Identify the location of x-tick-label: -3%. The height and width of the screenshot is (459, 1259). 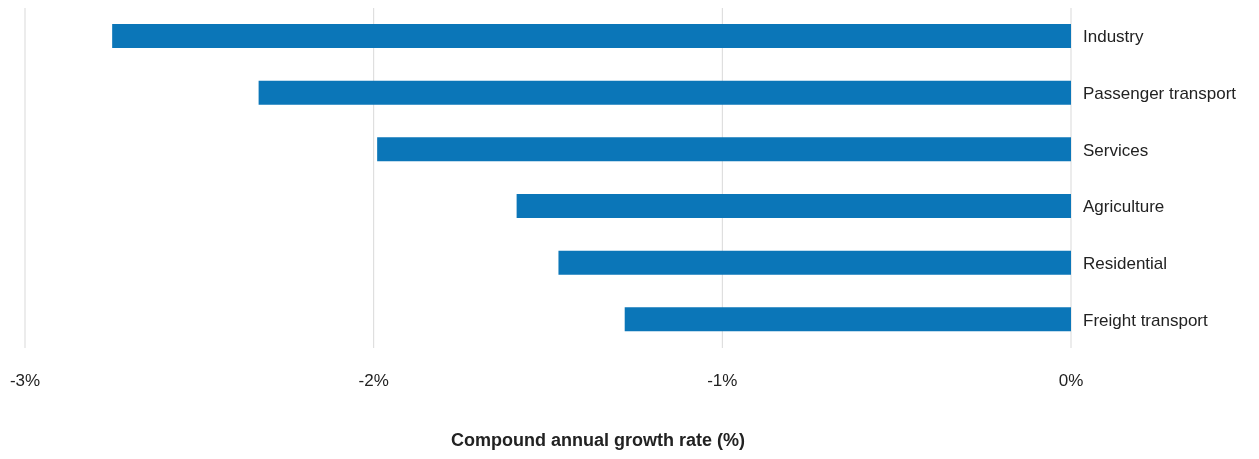
(25, 381).